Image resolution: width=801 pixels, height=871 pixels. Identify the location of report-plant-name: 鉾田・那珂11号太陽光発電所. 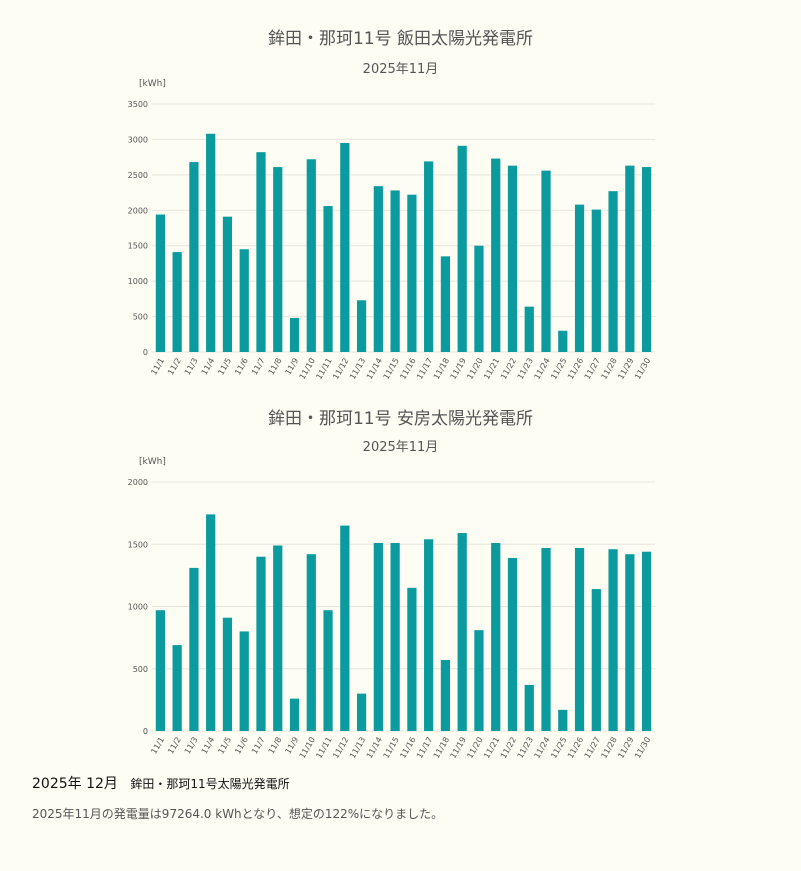
(210, 784).